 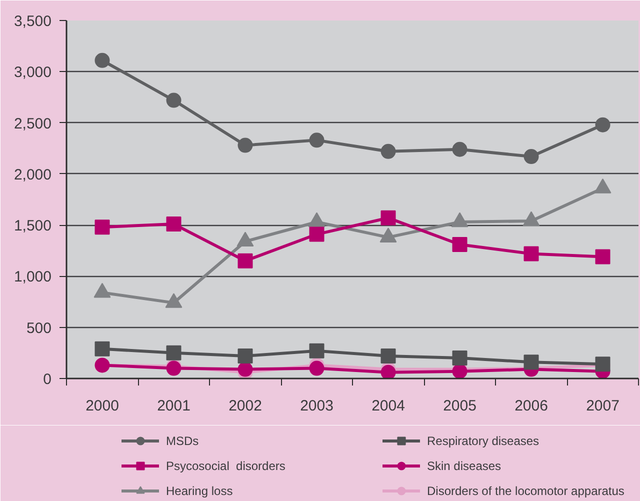 What do you see at coordinates (33, 21) in the screenshot?
I see `y-tick-label: 3,500` at bounding box center [33, 21].